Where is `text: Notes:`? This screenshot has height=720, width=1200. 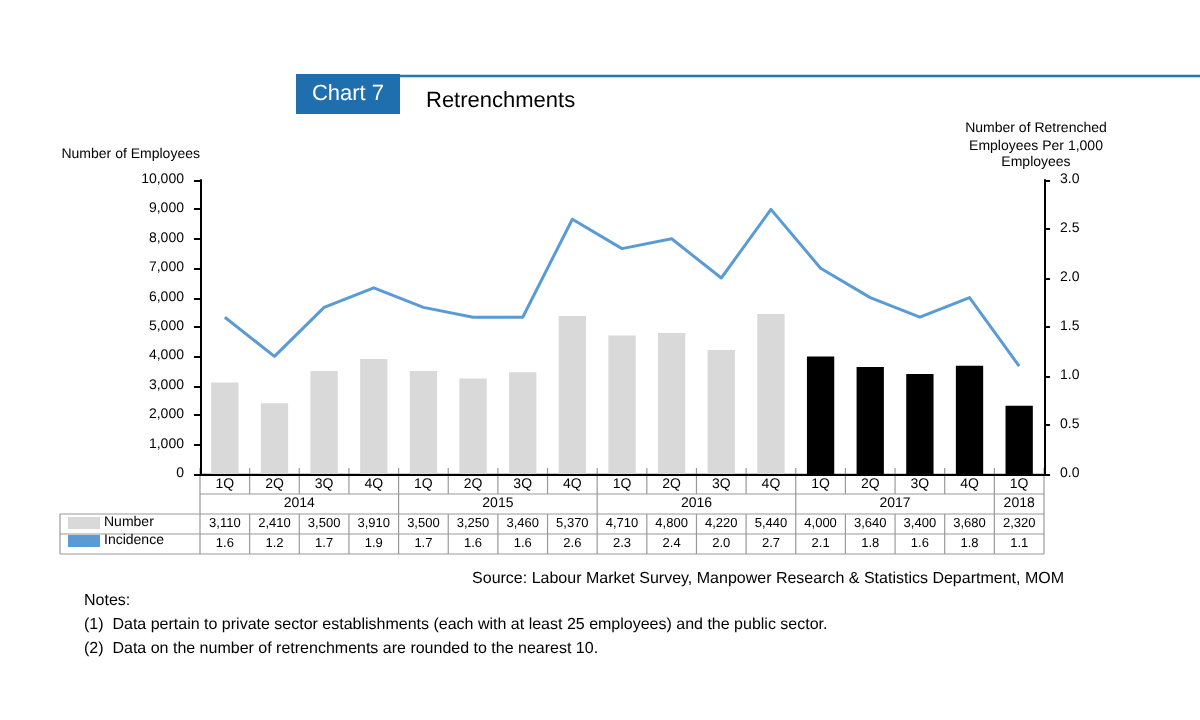 text: Notes: is located at coordinates (107, 600).